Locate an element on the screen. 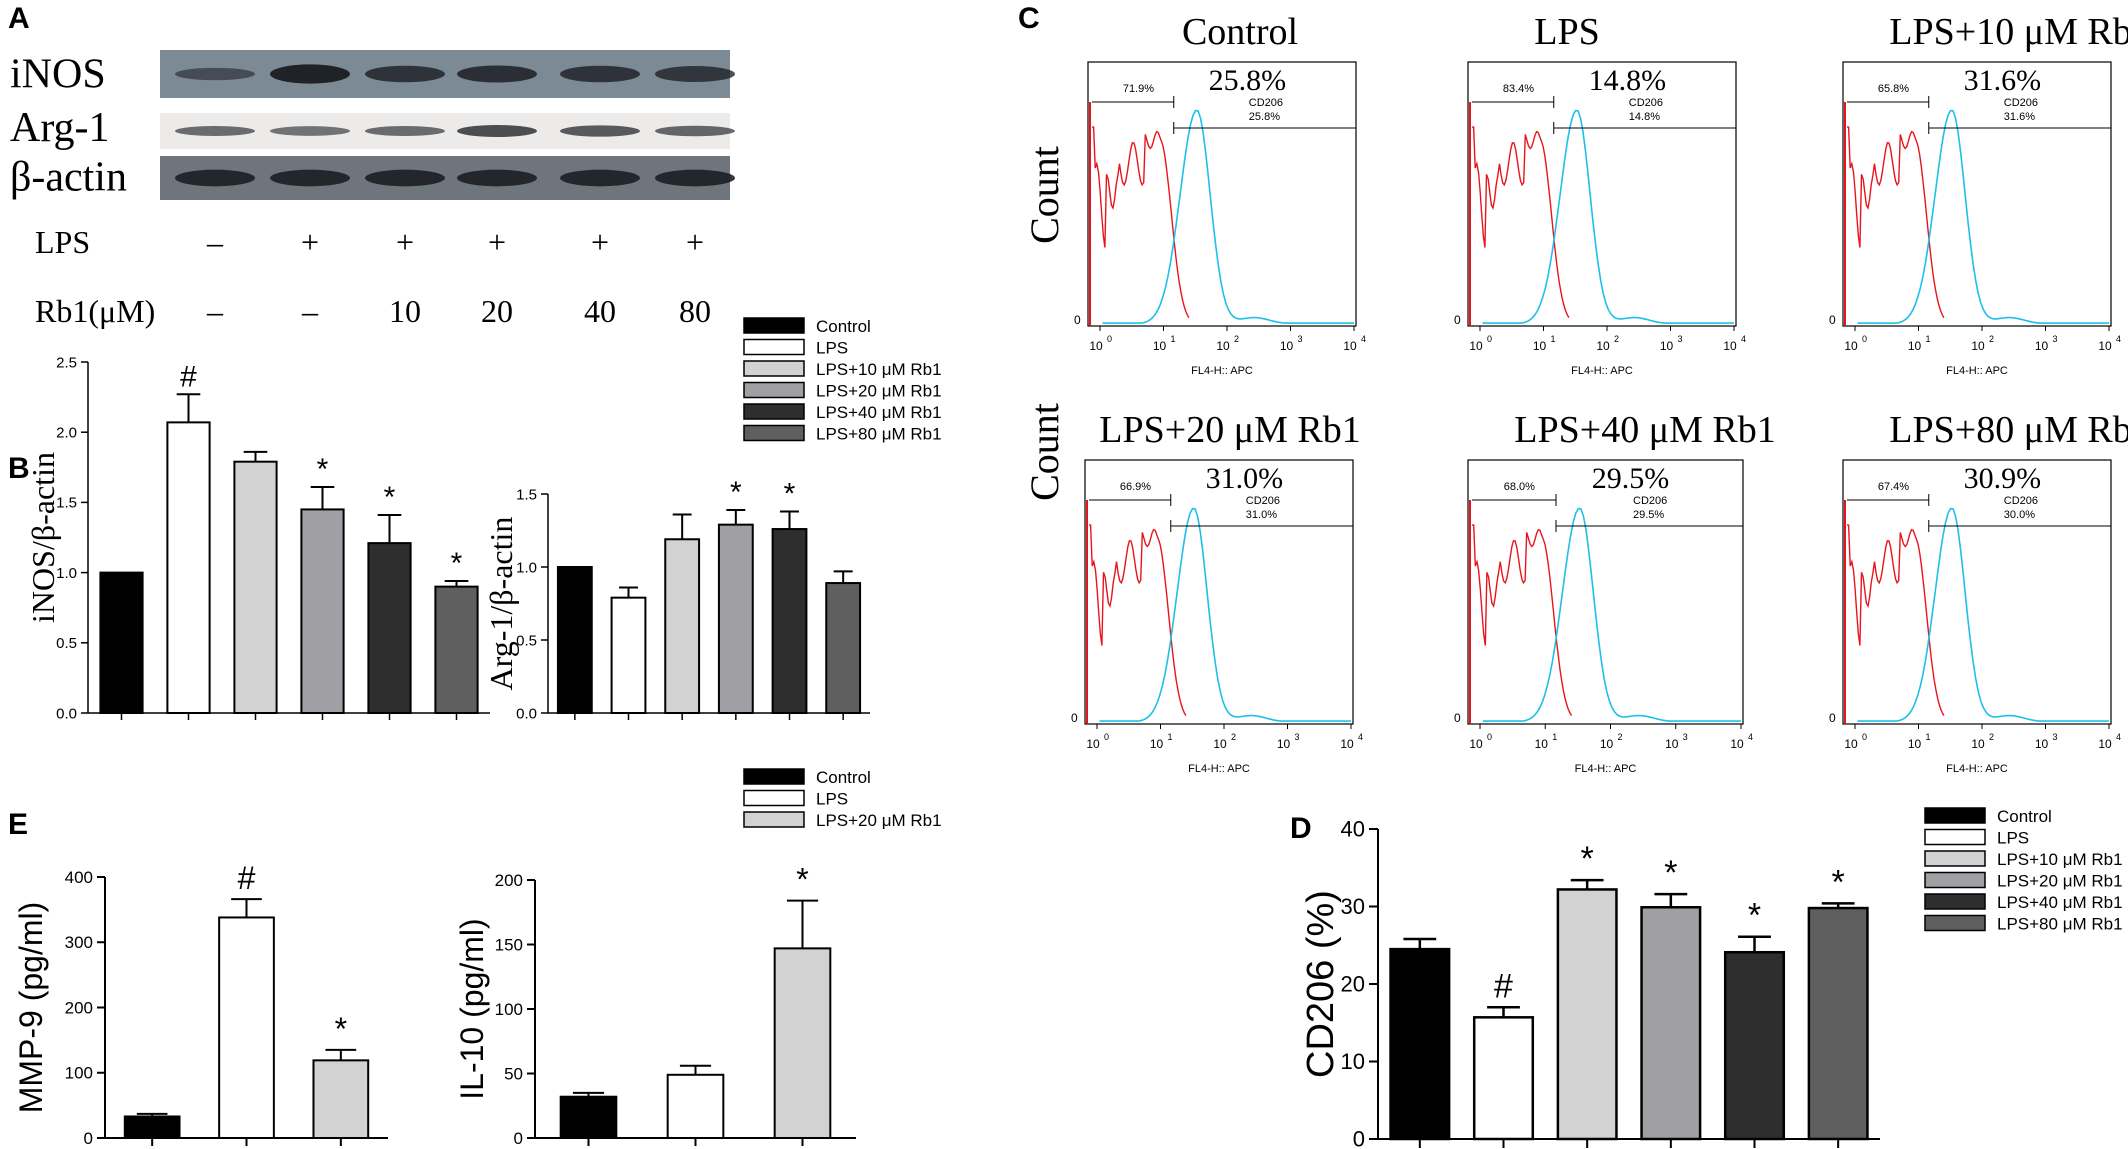  y-axis-label: iNOS/β-actin is located at coordinates (43, 537).